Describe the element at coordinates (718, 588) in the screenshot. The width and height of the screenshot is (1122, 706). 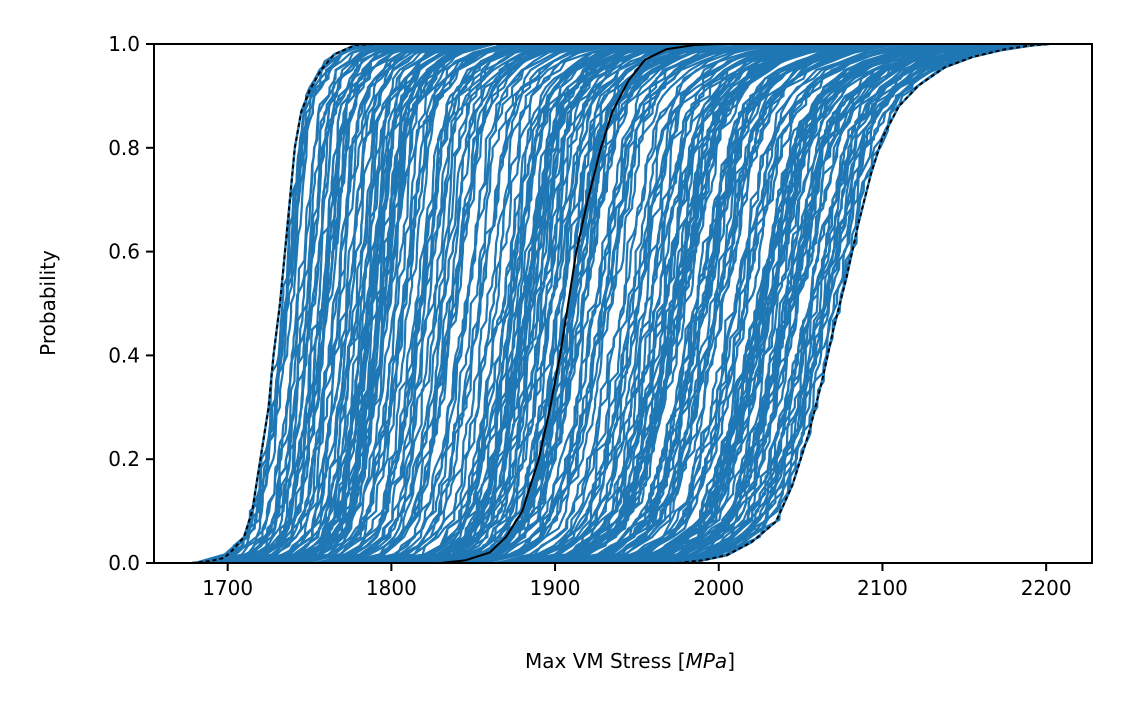
I see `x-tick-label: 2000` at that location.